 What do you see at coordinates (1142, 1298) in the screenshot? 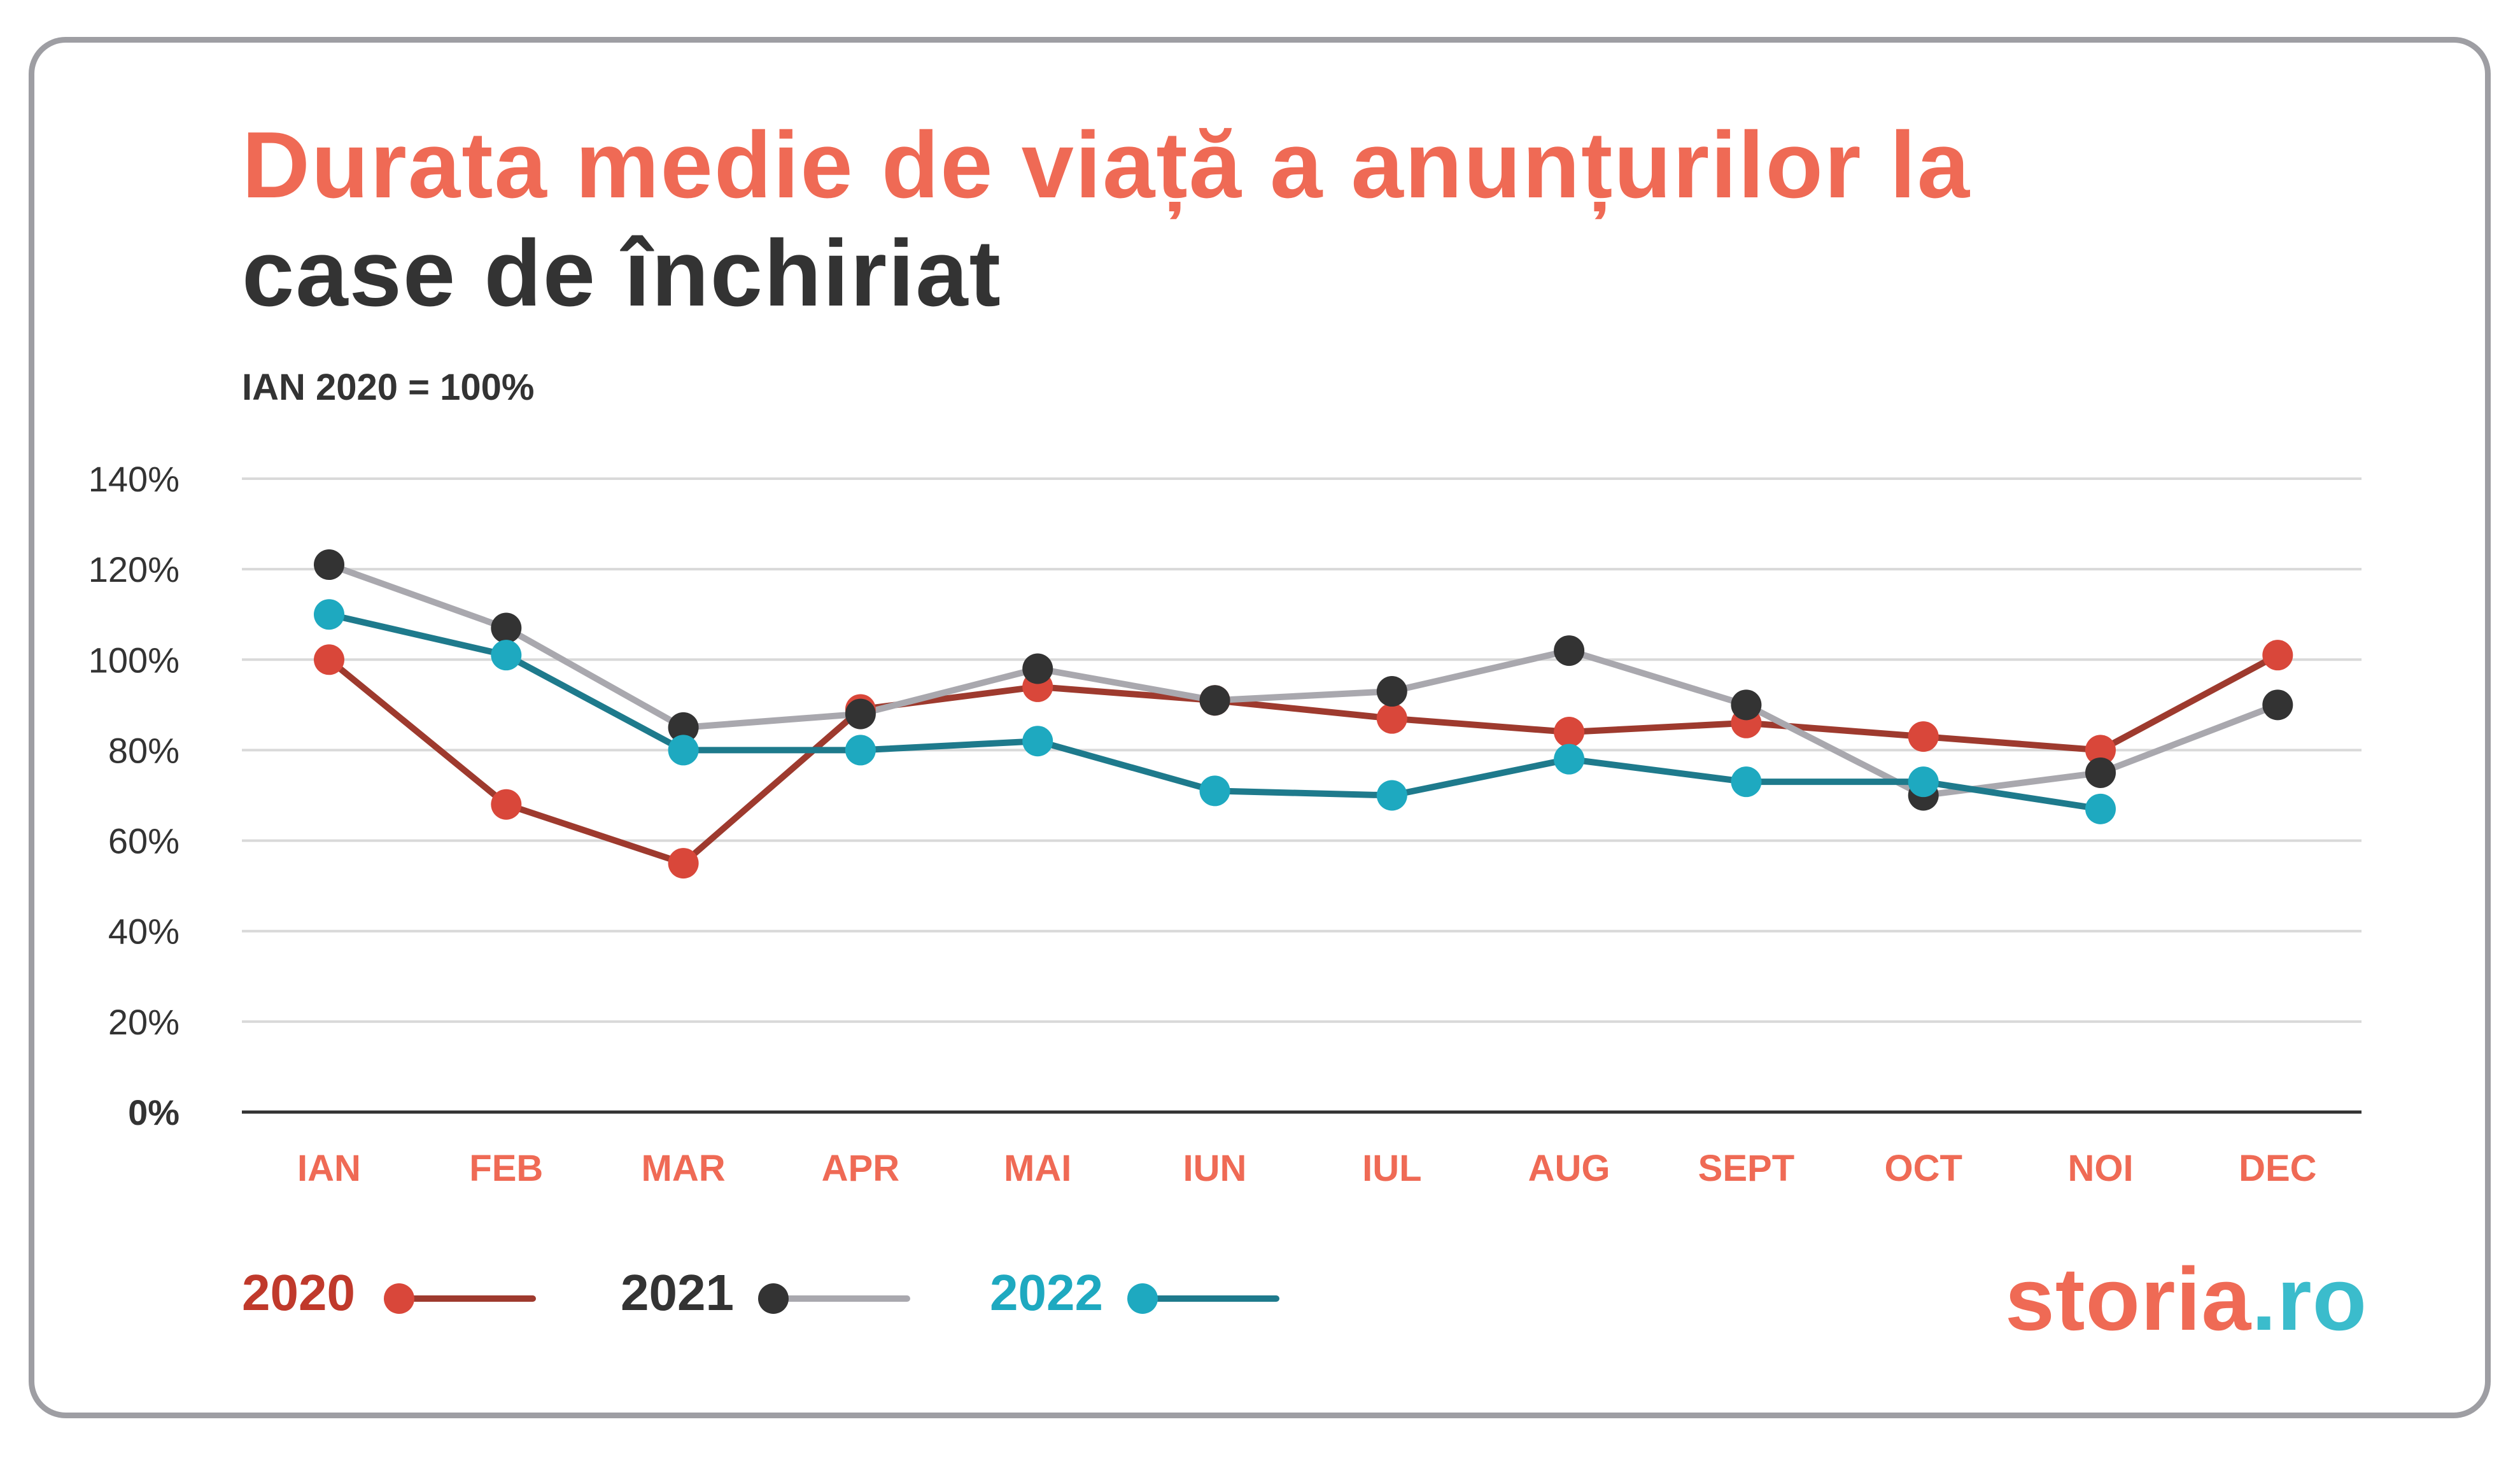
I see `legend-marker-2022` at bounding box center [1142, 1298].